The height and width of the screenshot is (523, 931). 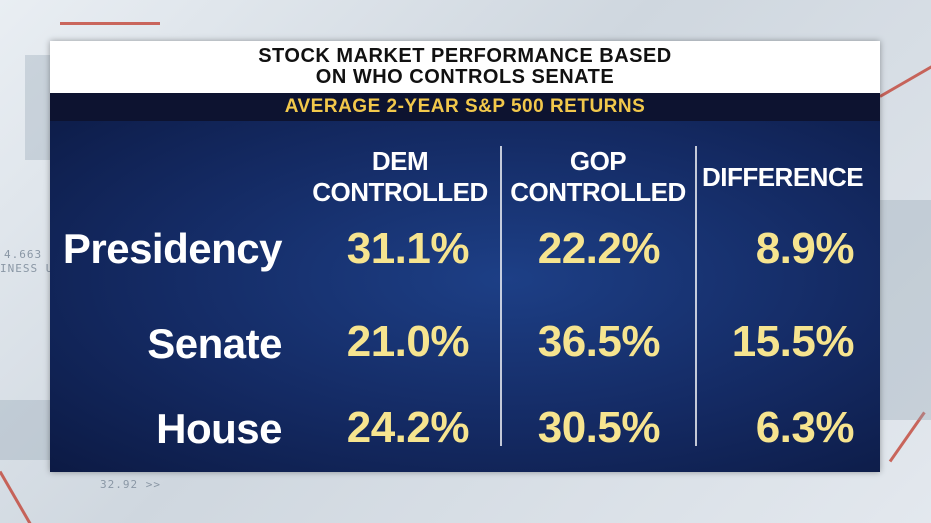 What do you see at coordinates (408, 341) in the screenshot?
I see `cell-senate-dem: 21.0%` at bounding box center [408, 341].